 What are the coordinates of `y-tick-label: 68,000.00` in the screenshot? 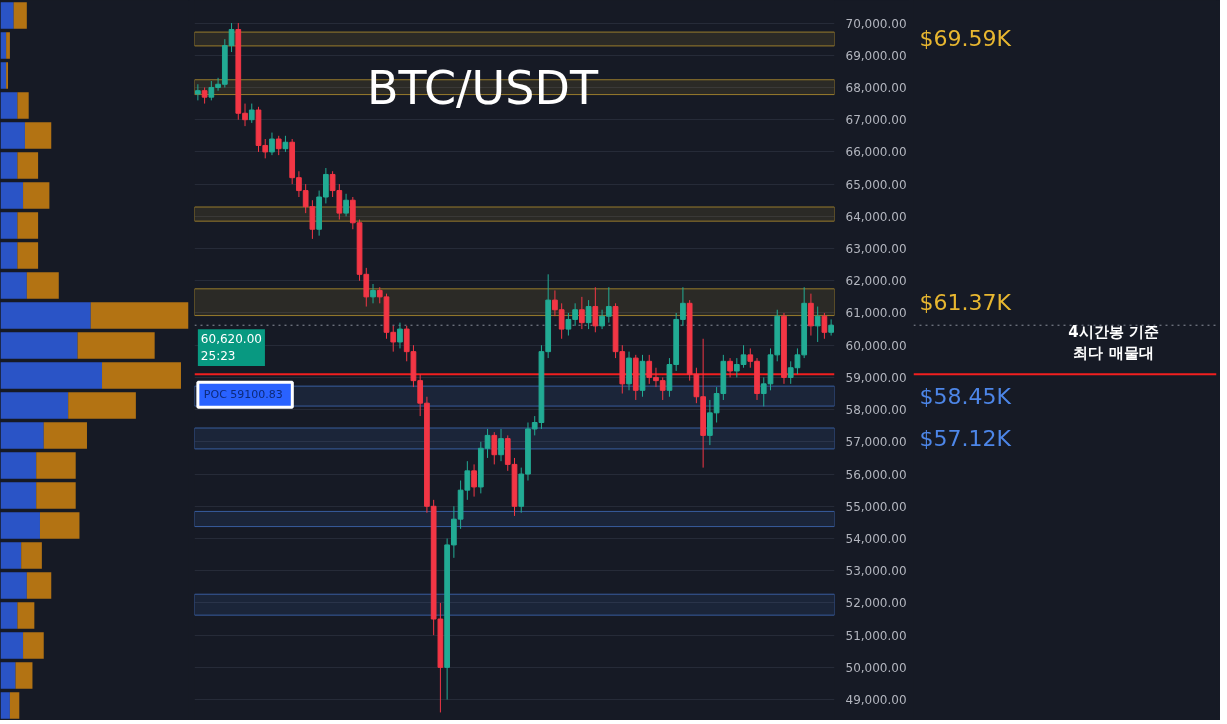 It's located at (876, 87).